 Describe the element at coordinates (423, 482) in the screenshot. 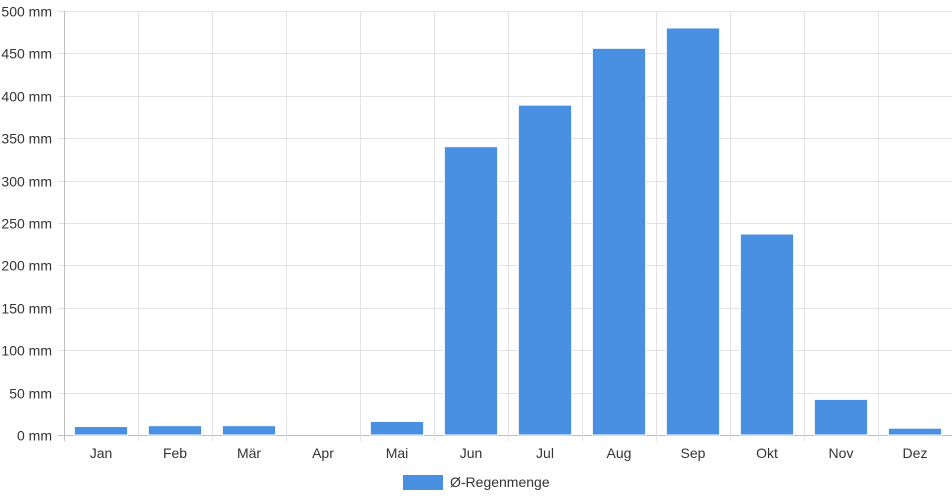

I see `legend-swatch` at that location.